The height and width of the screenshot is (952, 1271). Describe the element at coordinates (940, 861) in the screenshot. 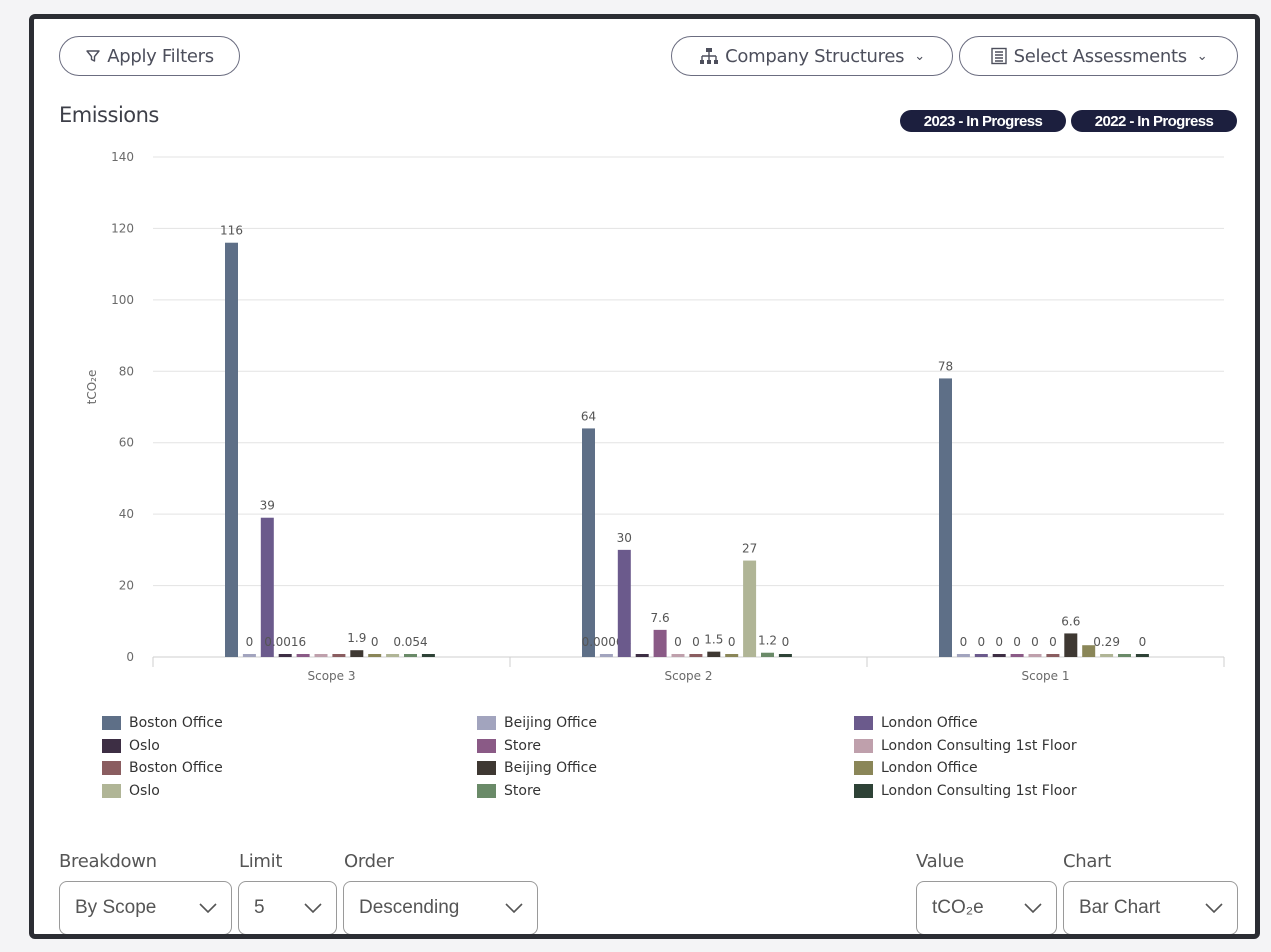

I see `value-label: Value` at that location.